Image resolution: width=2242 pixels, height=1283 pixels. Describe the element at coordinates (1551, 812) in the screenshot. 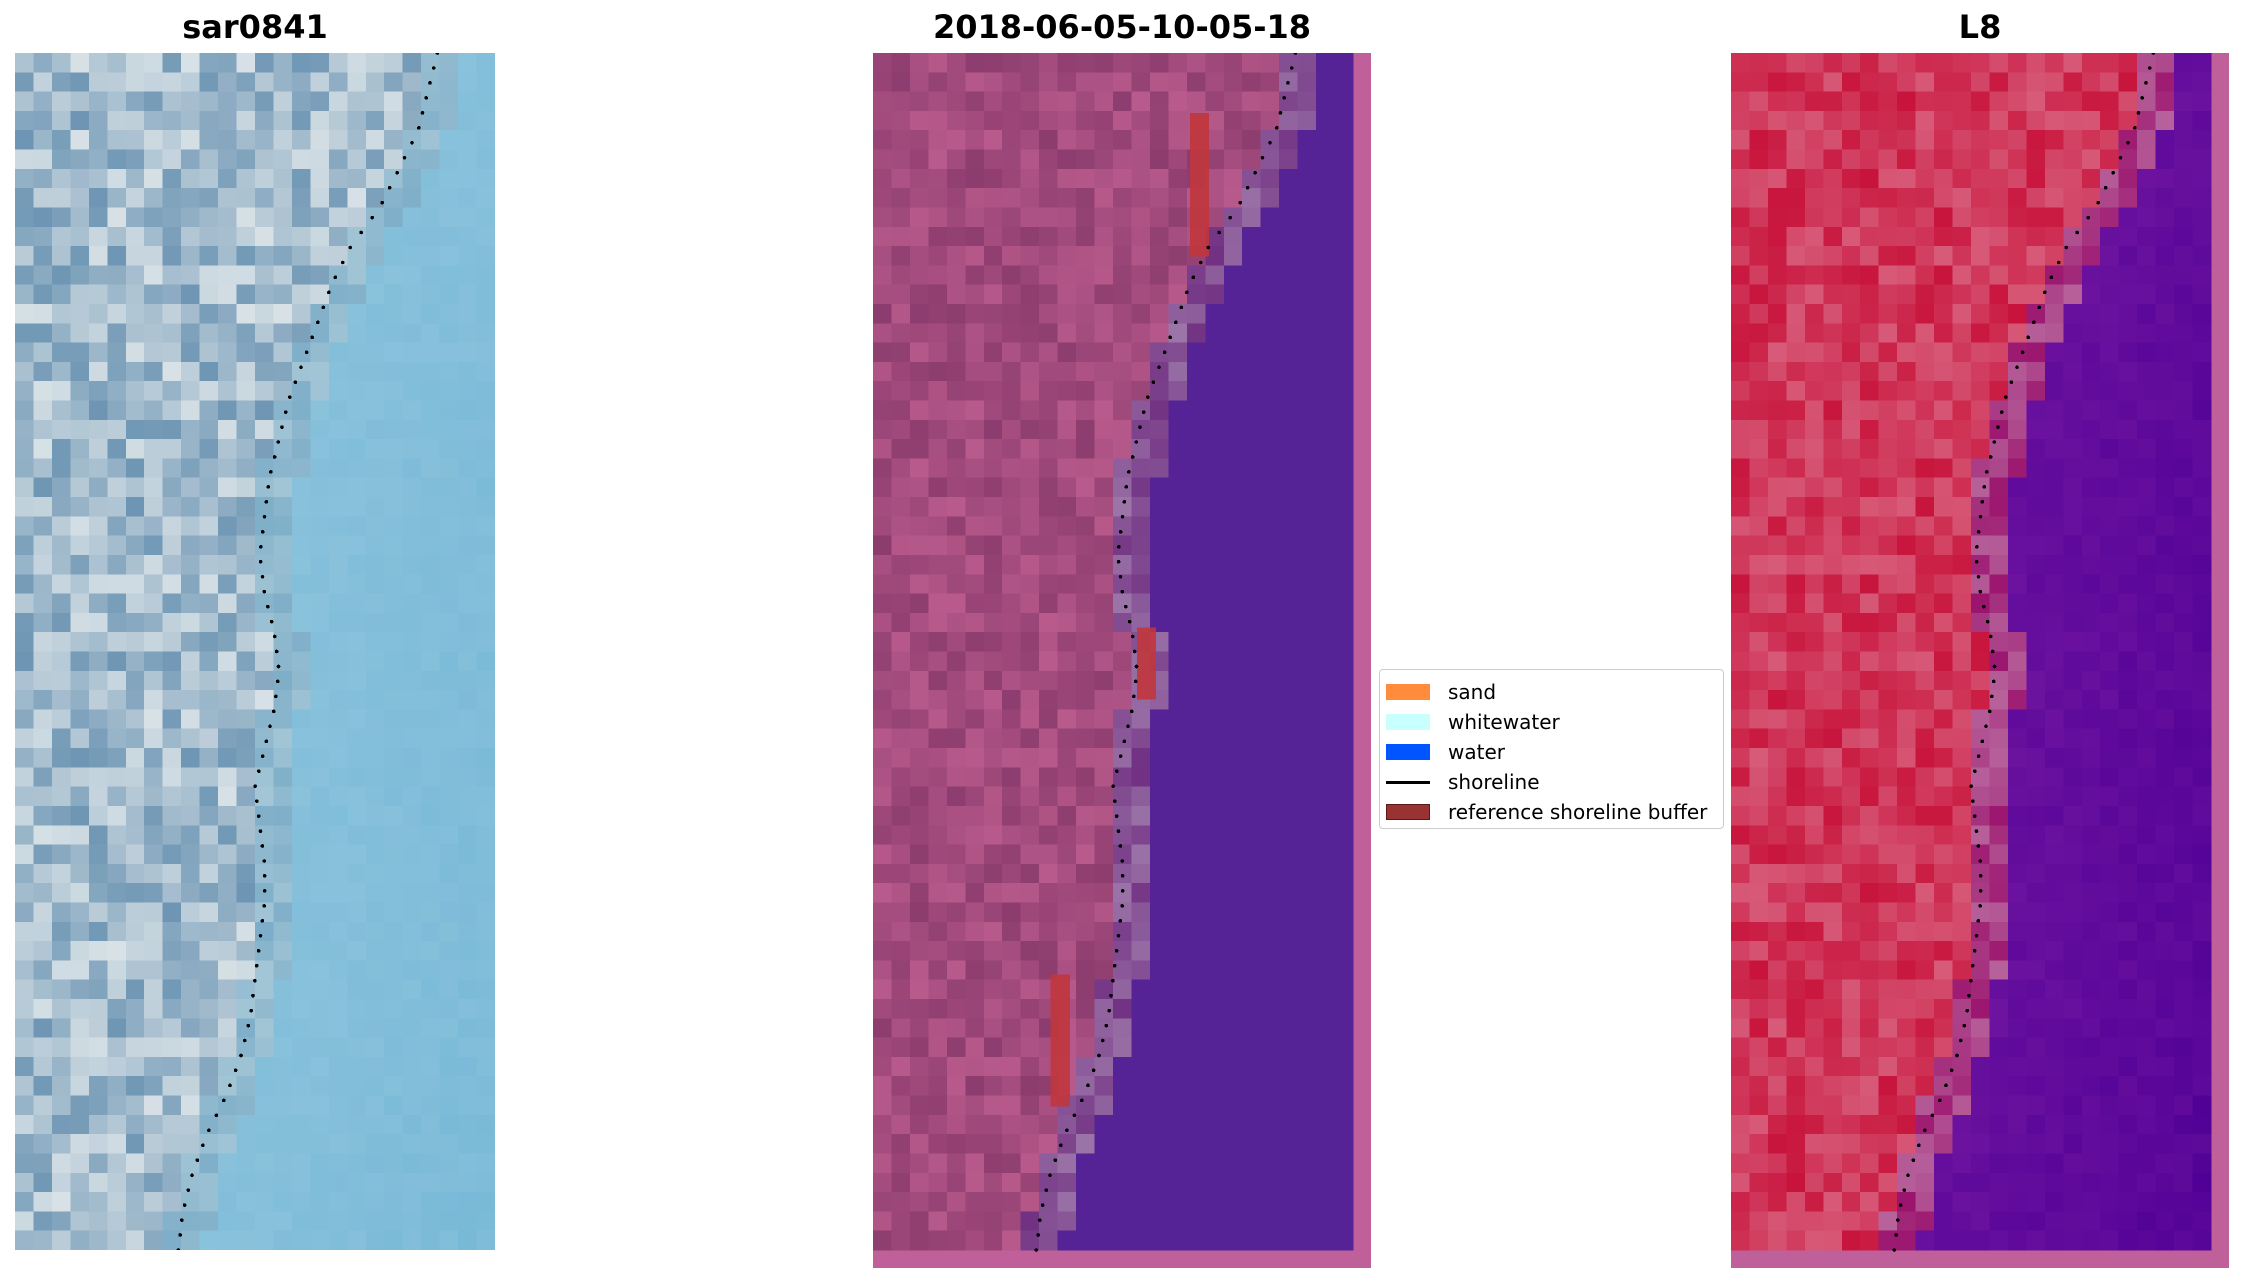

I see `legend-item-reference-buffer: reference shoreline buffer` at that location.